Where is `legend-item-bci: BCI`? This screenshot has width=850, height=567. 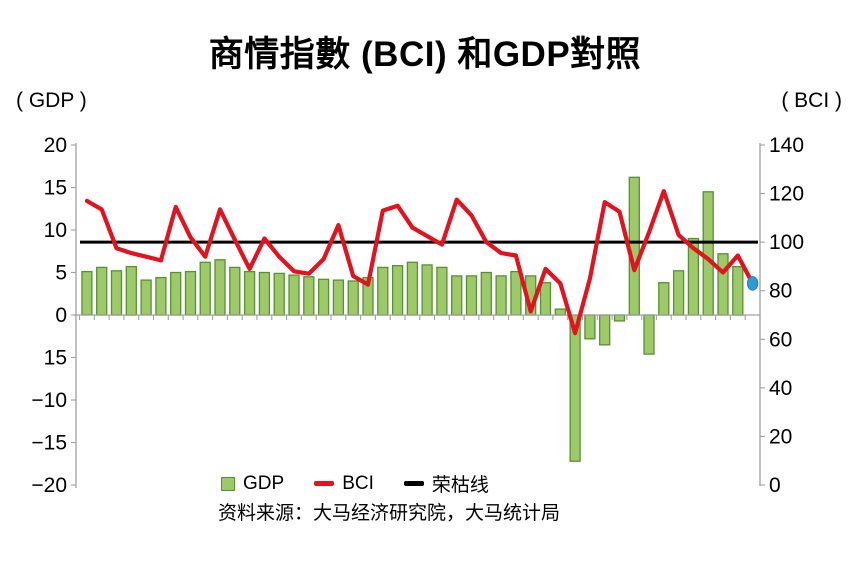
legend-item-bci: BCI is located at coordinates (344, 484).